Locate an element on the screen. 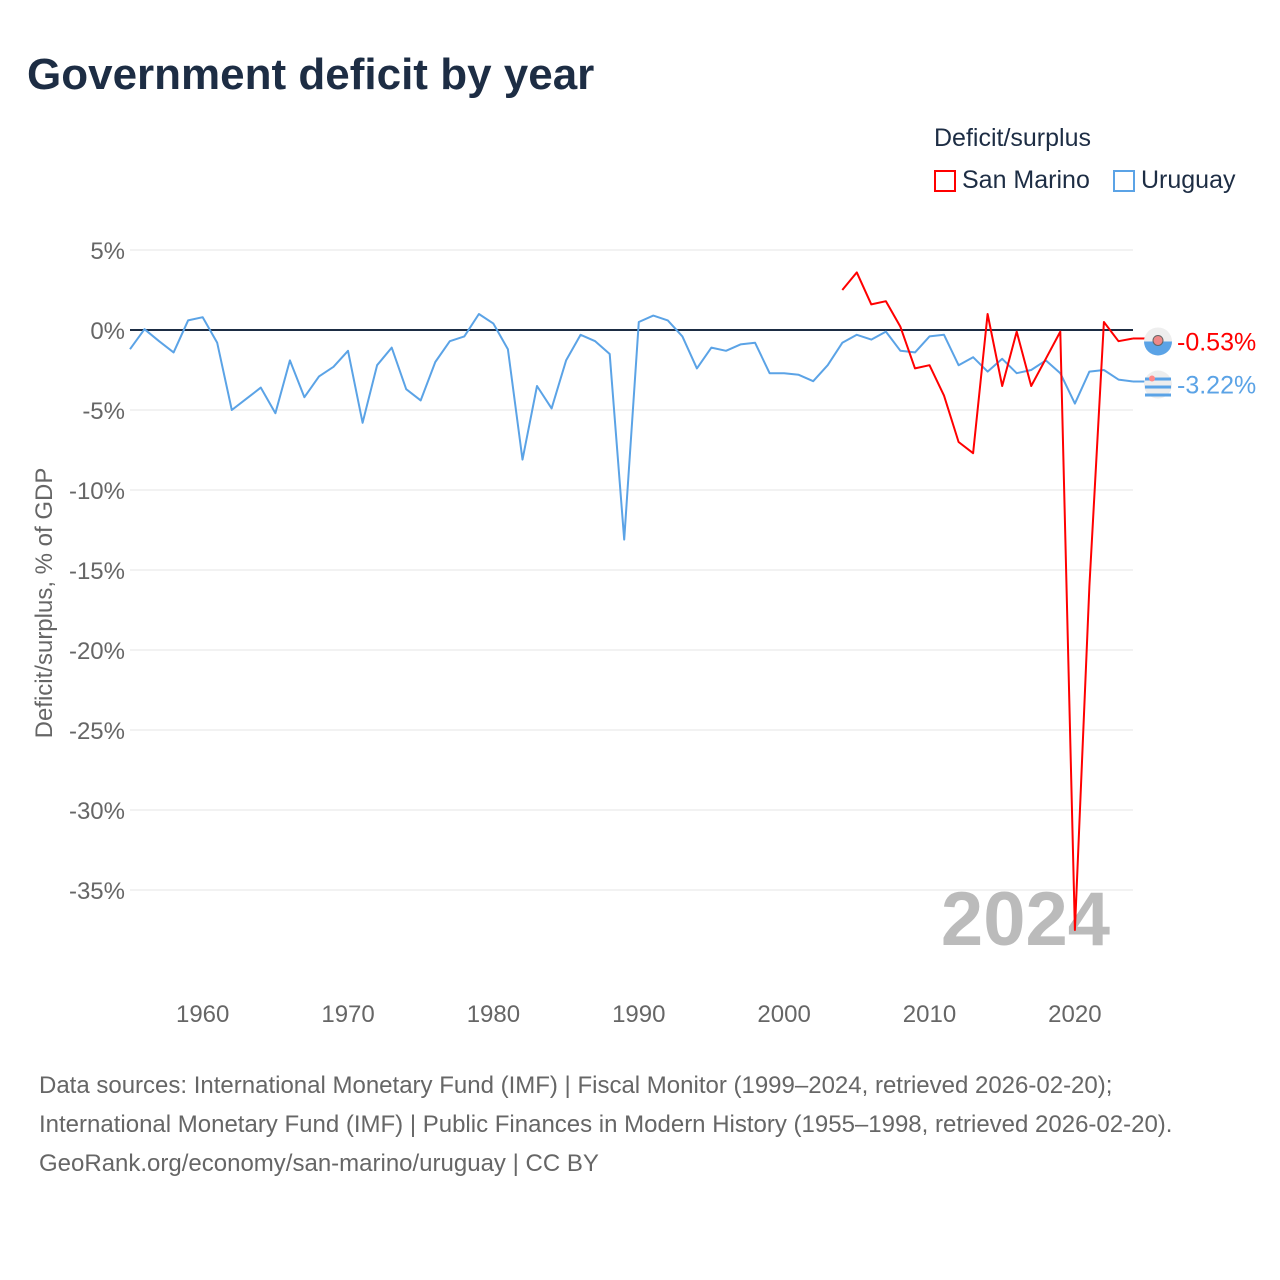 This screenshot has width=1280, height=1280. x-tick-label: 2010 is located at coordinates (929, 1014).